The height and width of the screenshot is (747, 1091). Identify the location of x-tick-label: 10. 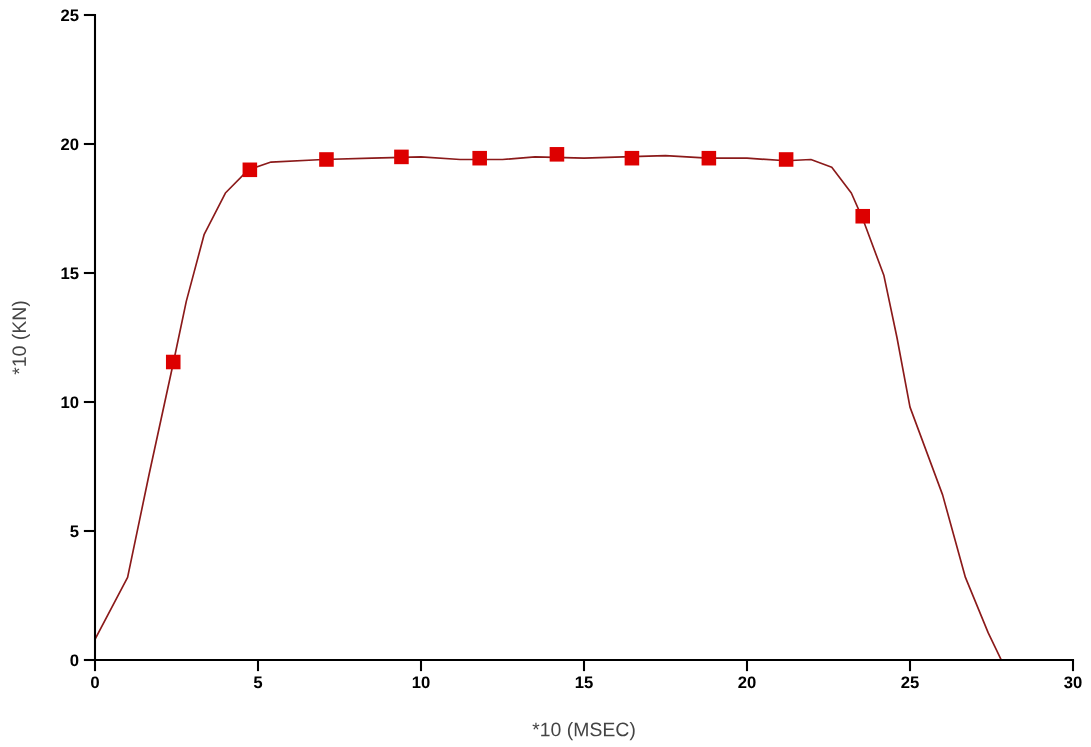
(421, 682).